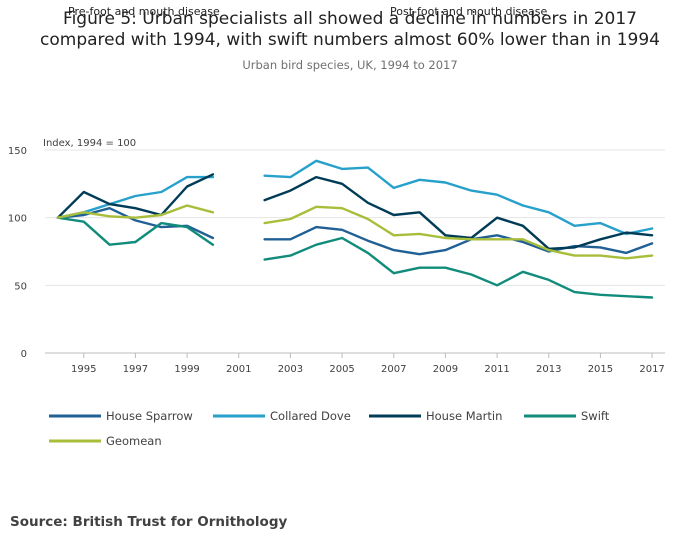 This screenshot has height=549, width=700. Describe the element at coordinates (89, 143) in the screenshot. I see `y-axis-label: Index, 1994 = 100` at that location.